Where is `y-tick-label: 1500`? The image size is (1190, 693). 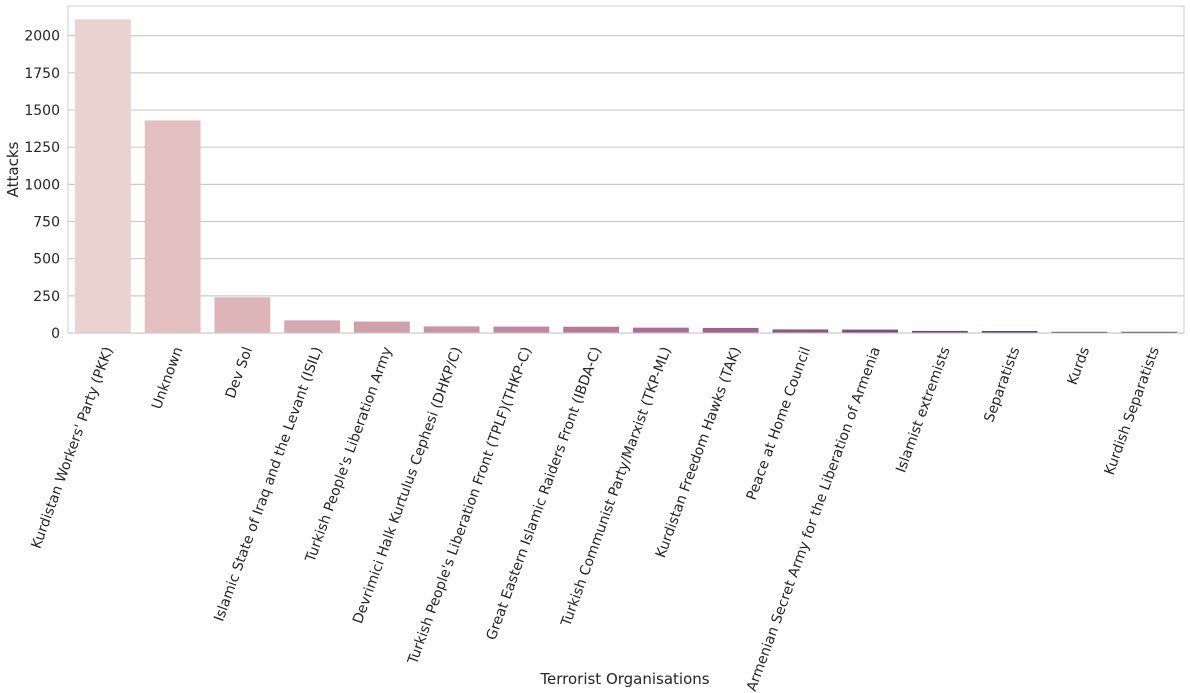 y-tick-label: 1500 is located at coordinates (42, 111).